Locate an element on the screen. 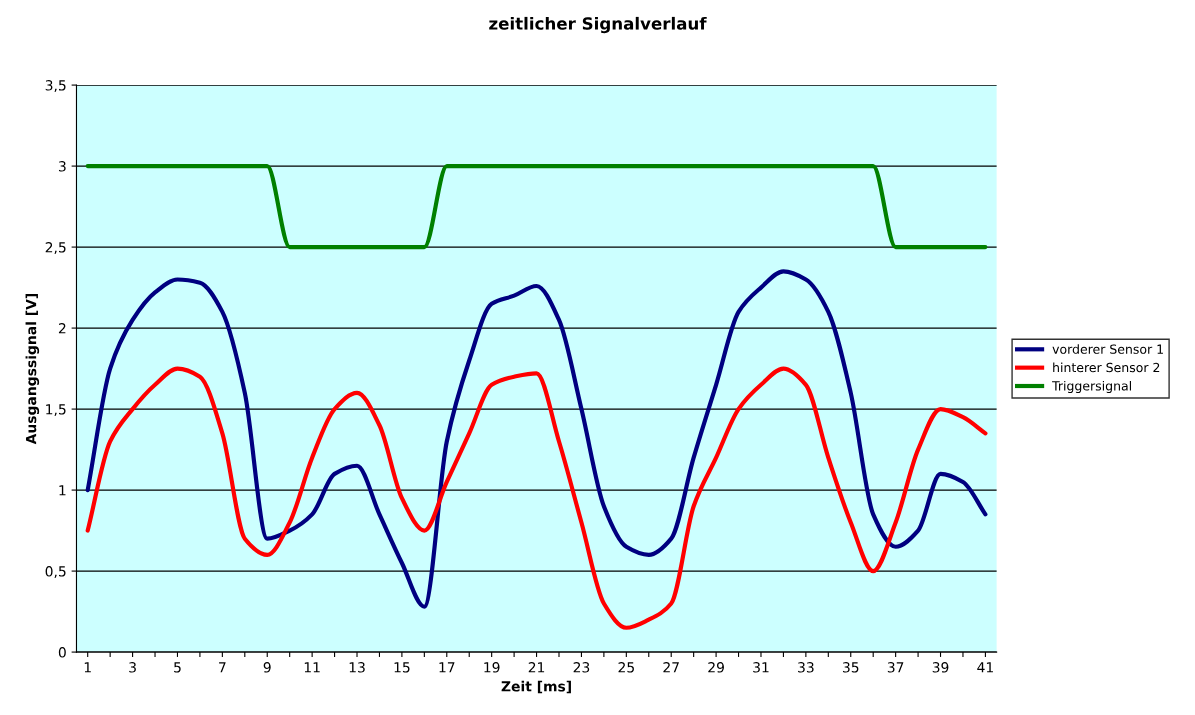 The image size is (1195, 715). x-axis-title: Zeit [ms] is located at coordinates (536, 687).